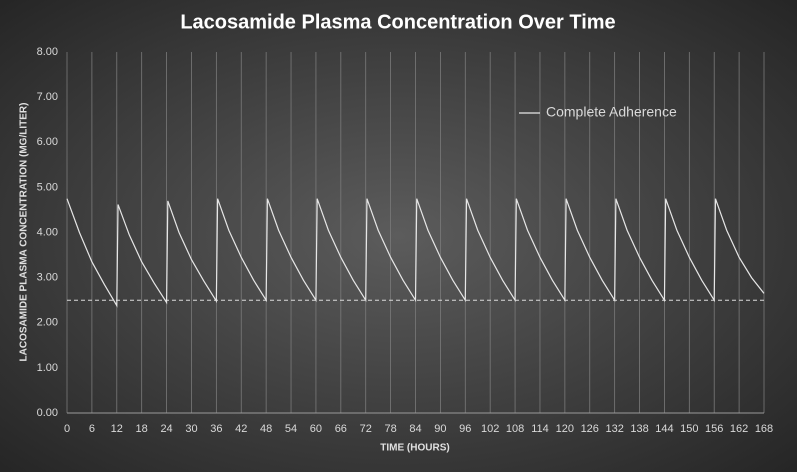 The height and width of the screenshot is (472, 797). I want to click on x-tick-label: 0, so click(67, 429).